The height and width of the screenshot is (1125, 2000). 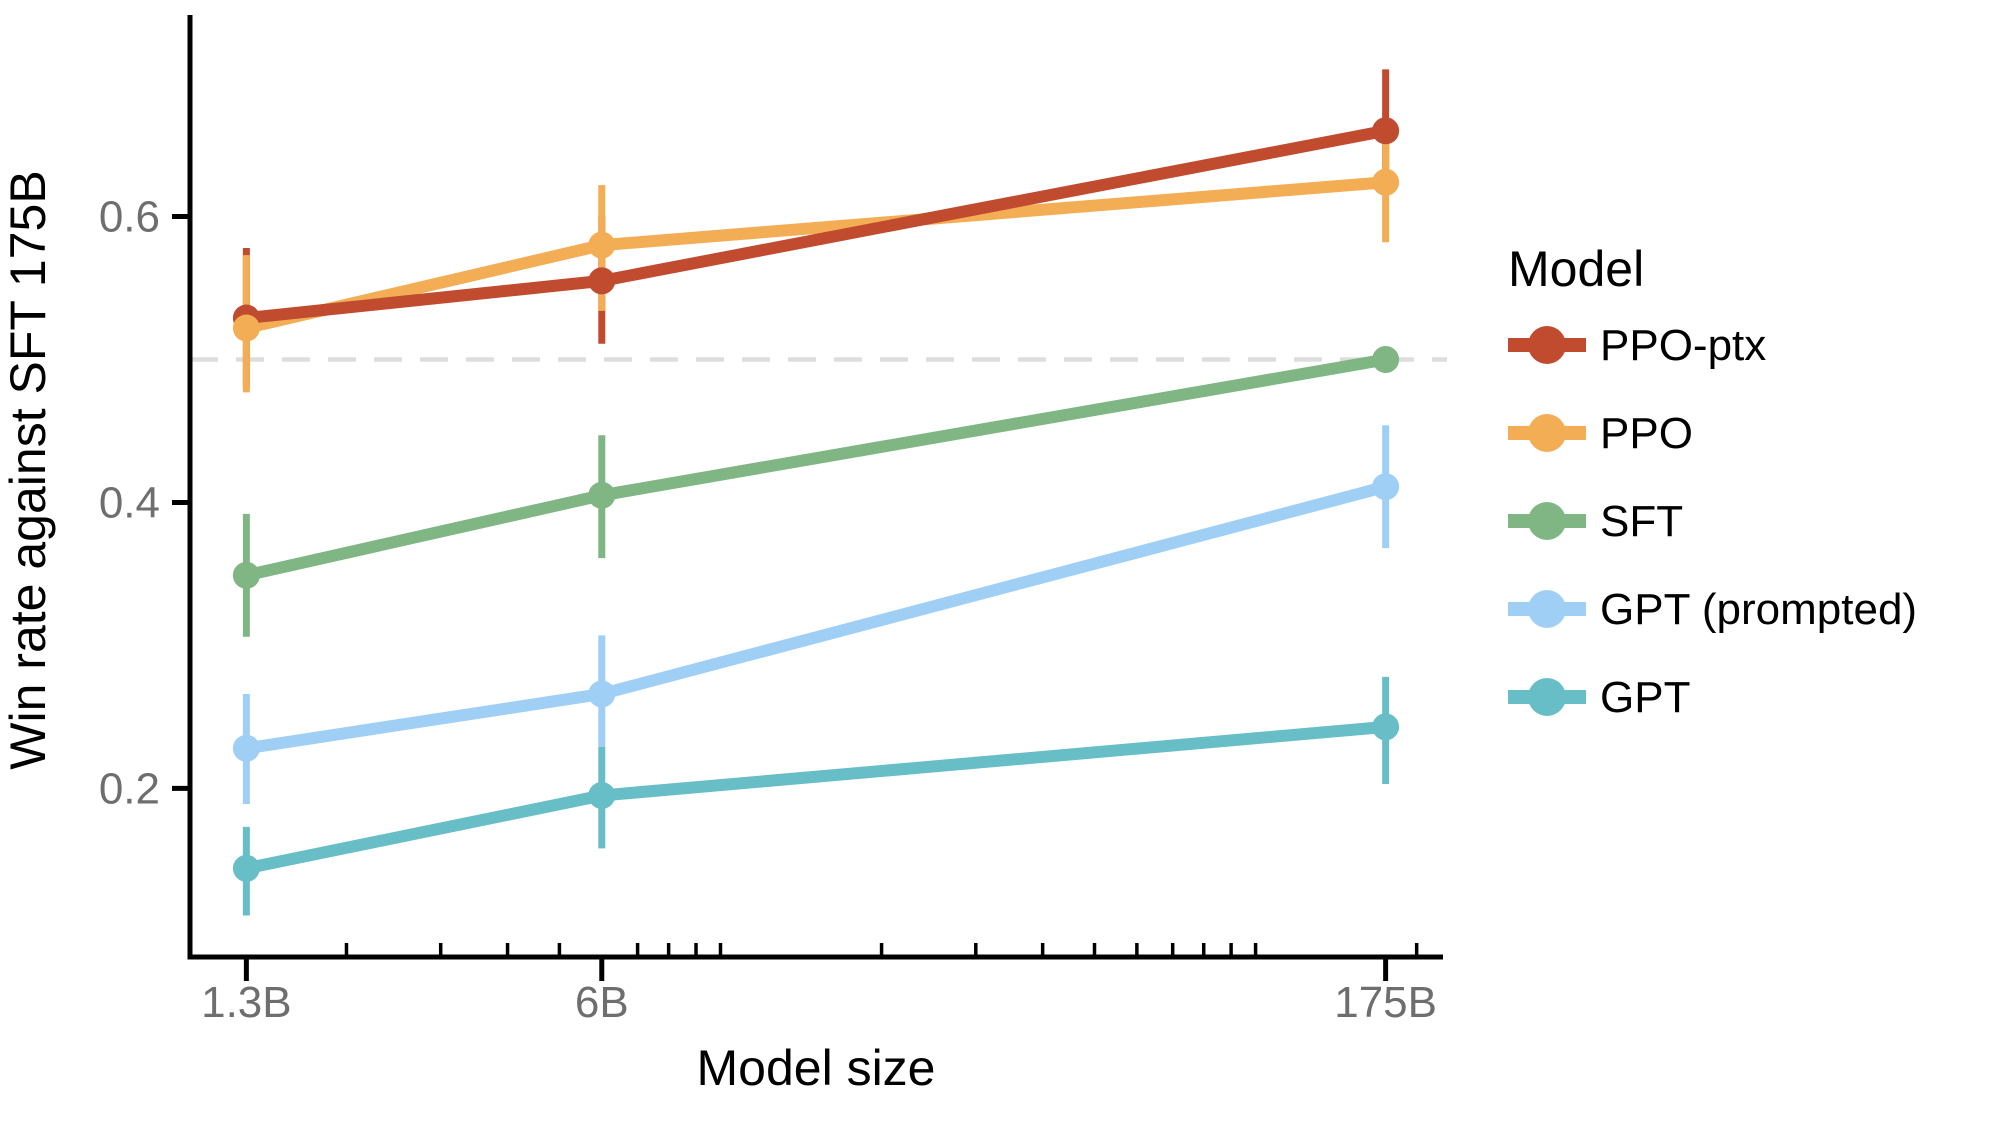 I want to click on legend-item-label: PPO, so click(x=1646, y=433).